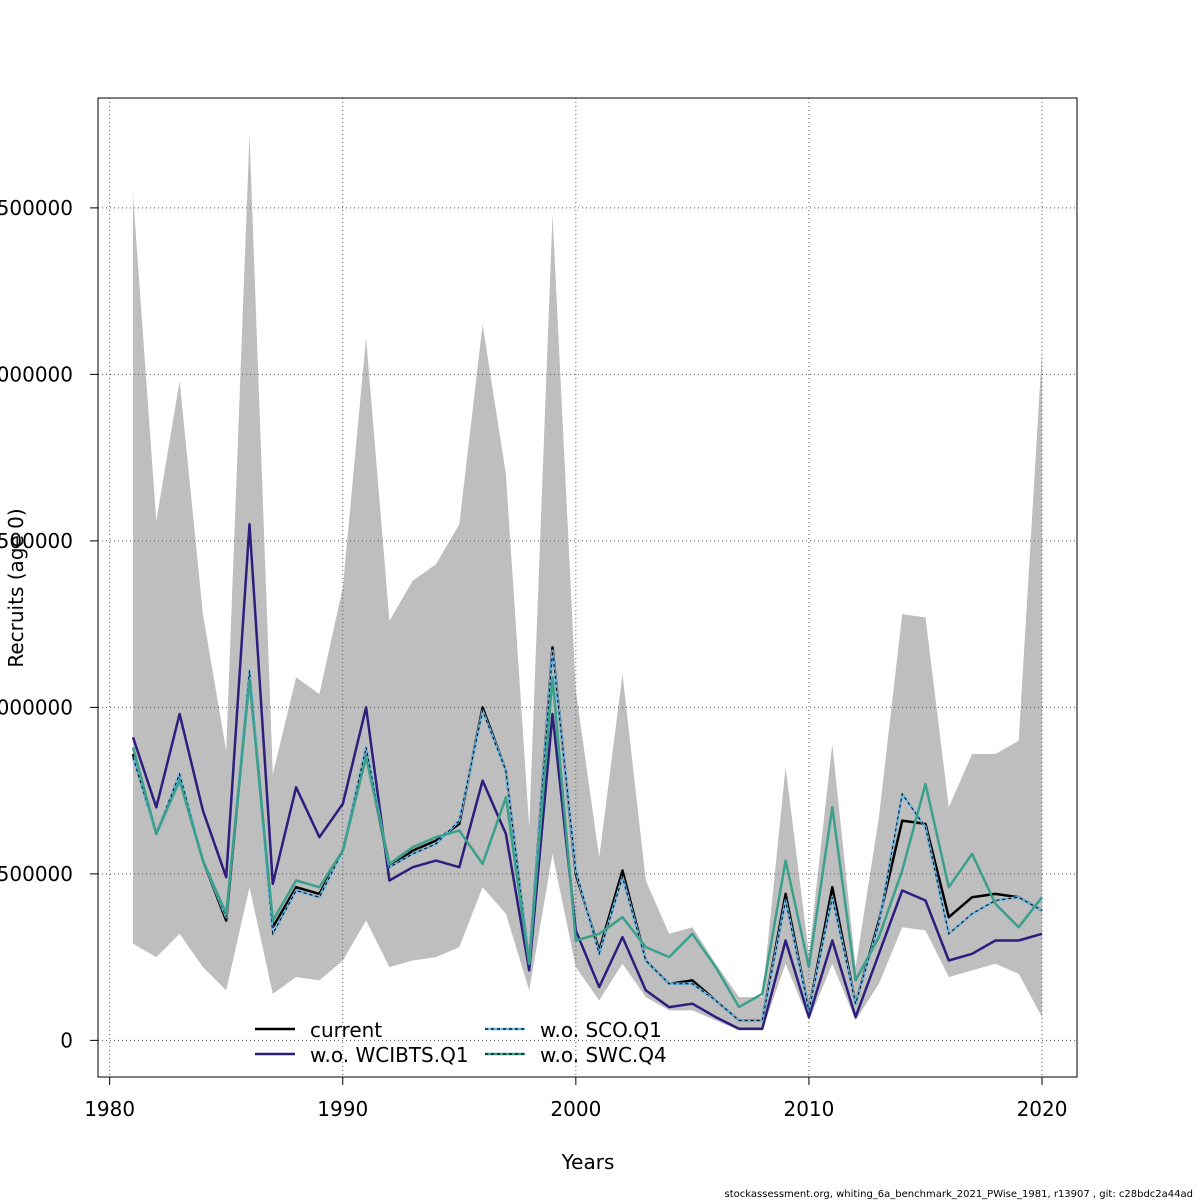  I want to click on x-tick-label: 2000, so click(575, 1109).